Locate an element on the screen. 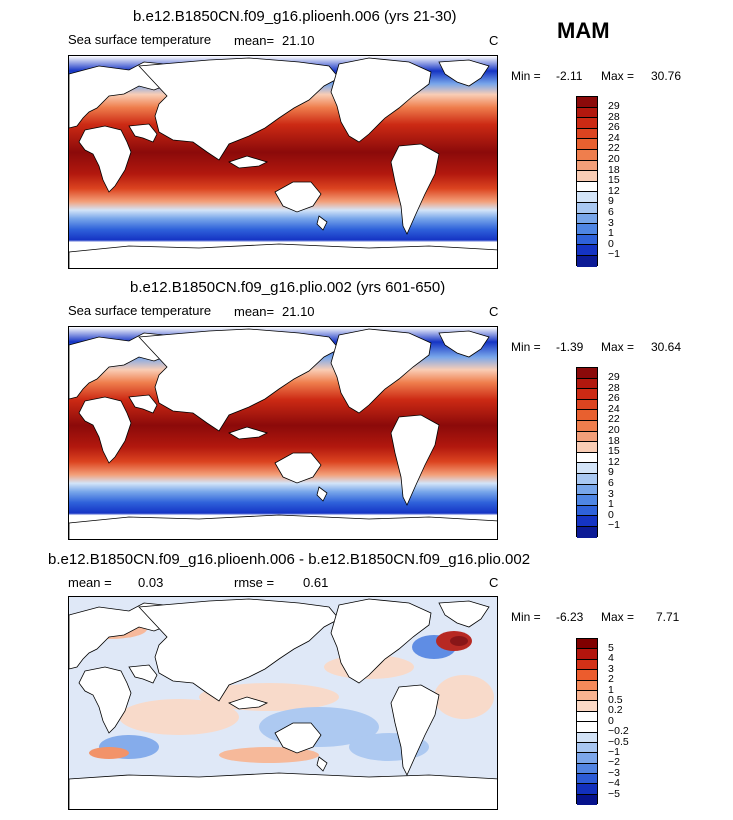 The width and height of the screenshot is (733, 820). panel2-variable: Sea surface temperature is located at coordinates (140, 310).